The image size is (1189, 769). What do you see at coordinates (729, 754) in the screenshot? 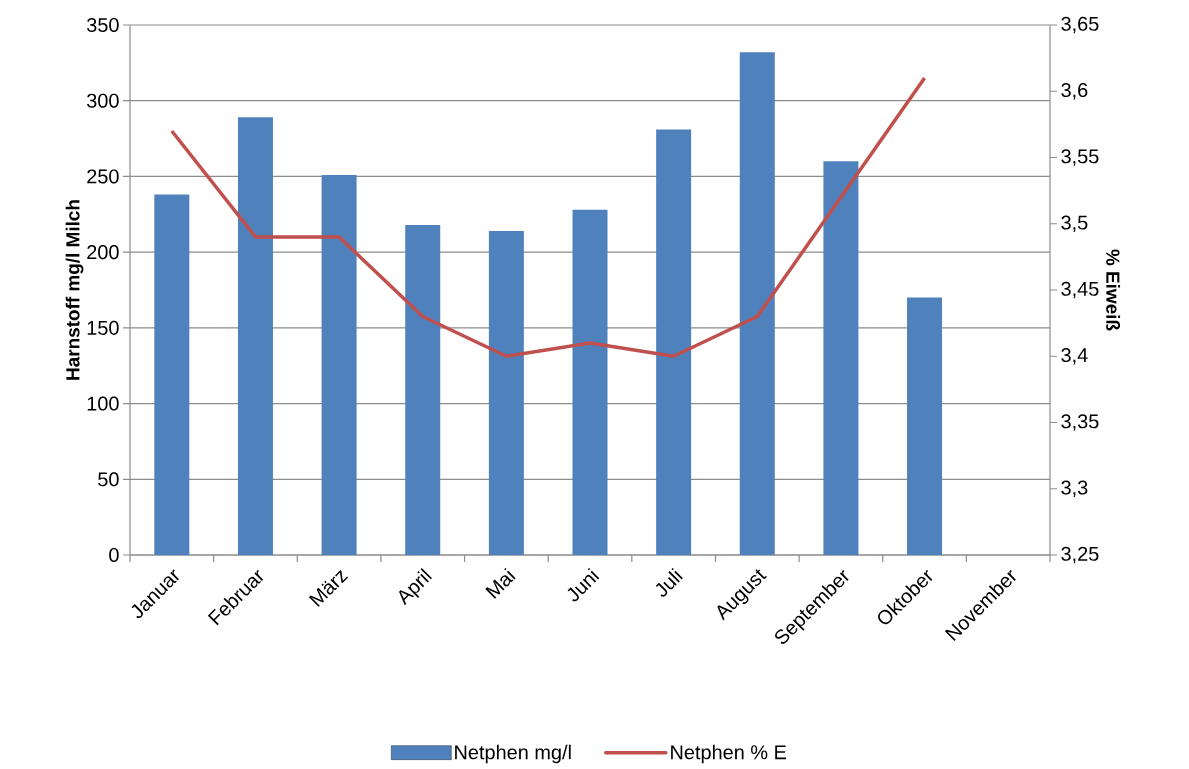
I see `legend-label: Netphen % E` at bounding box center [729, 754].